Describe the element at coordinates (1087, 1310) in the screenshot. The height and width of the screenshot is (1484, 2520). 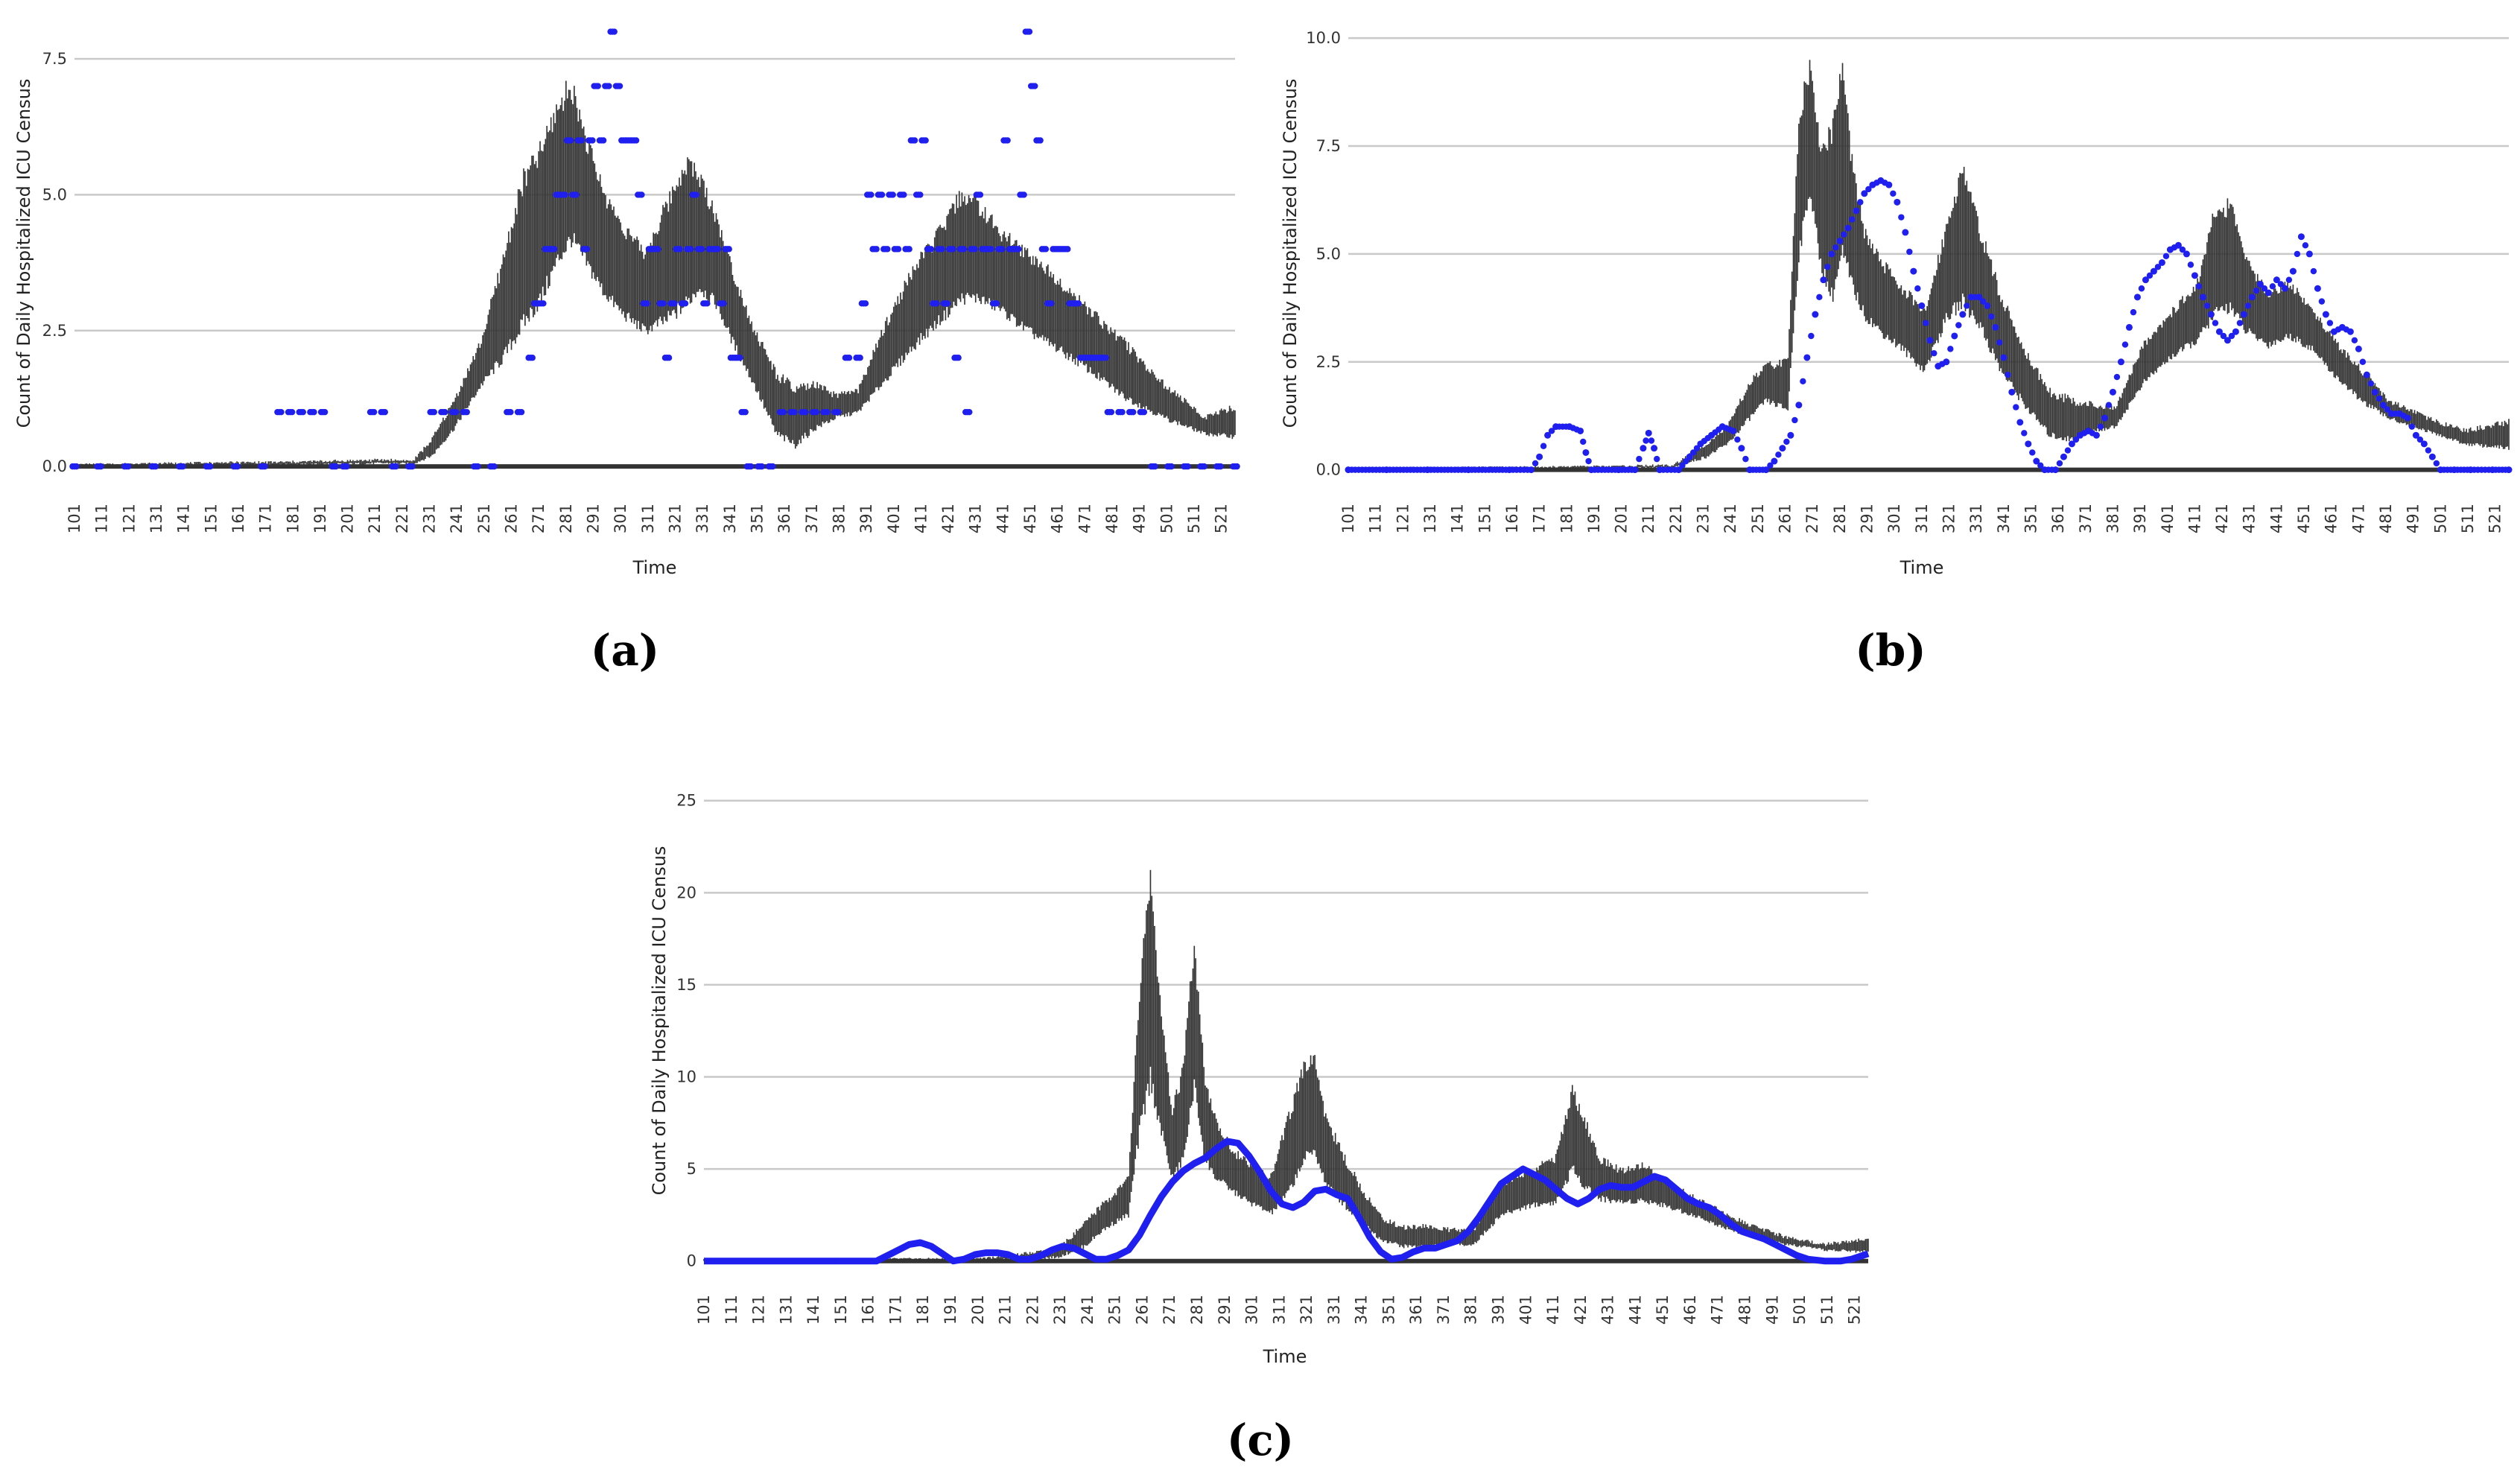
I see `x-tick-label: 241` at that location.